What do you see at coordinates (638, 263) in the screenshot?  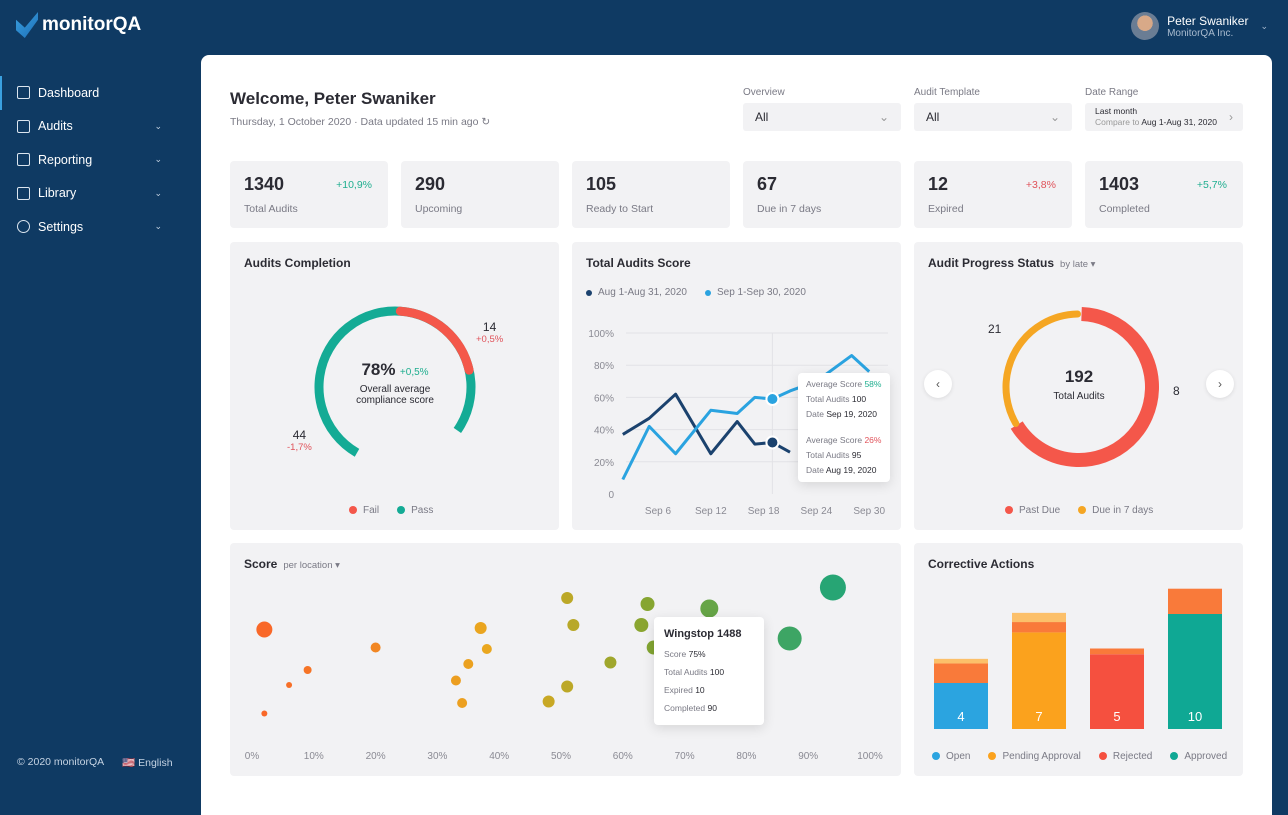 I see `card-title: Total Audits Score` at bounding box center [638, 263].